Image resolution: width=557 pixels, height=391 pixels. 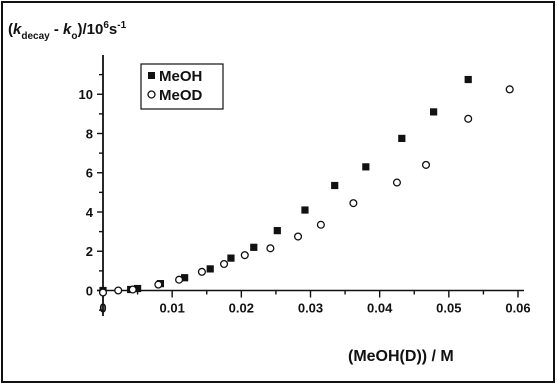 I want to click on x-tick-label: 0, so click(x=102, y=307).